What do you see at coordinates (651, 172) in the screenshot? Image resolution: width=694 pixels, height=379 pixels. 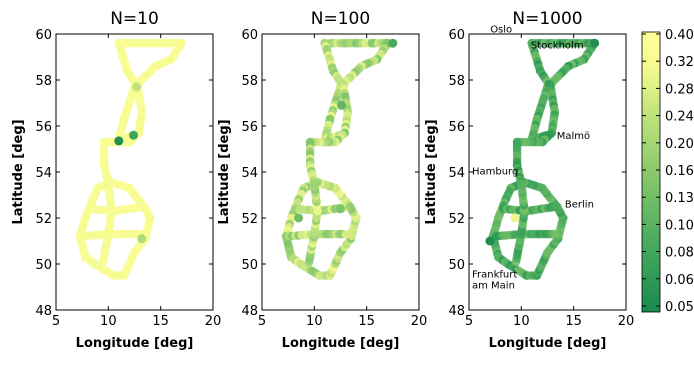 I see `colorbar-gradient` at bounding box center [651, 172].